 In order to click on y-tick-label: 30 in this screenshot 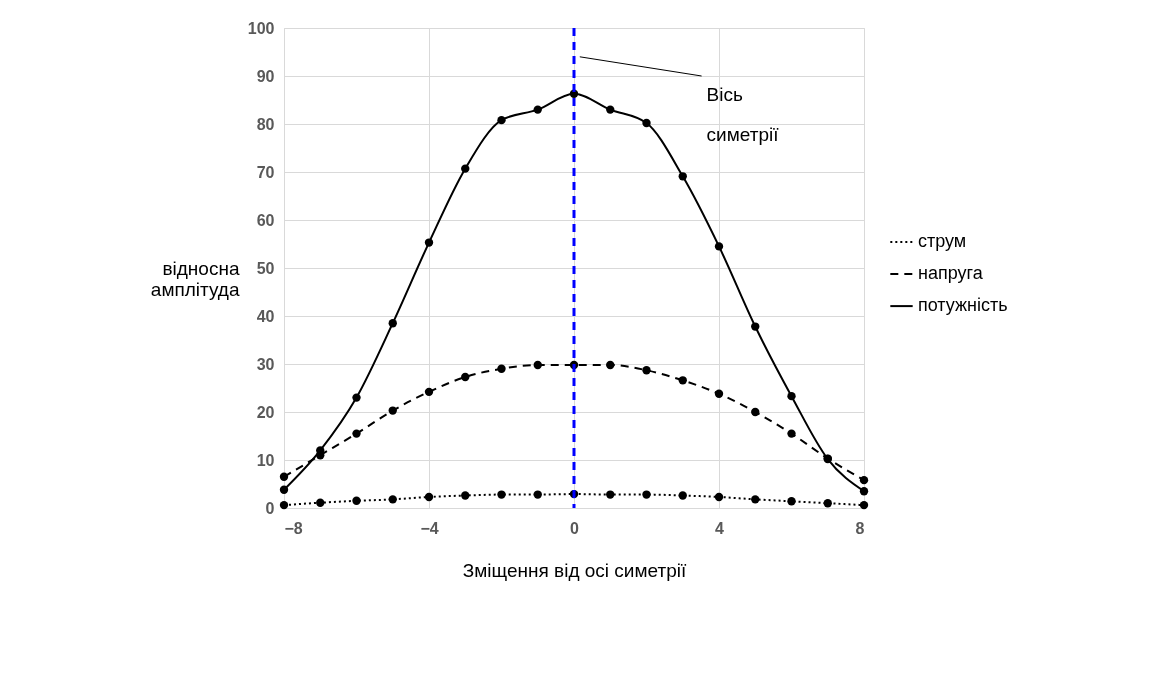, I will do `click(265, 364)`.